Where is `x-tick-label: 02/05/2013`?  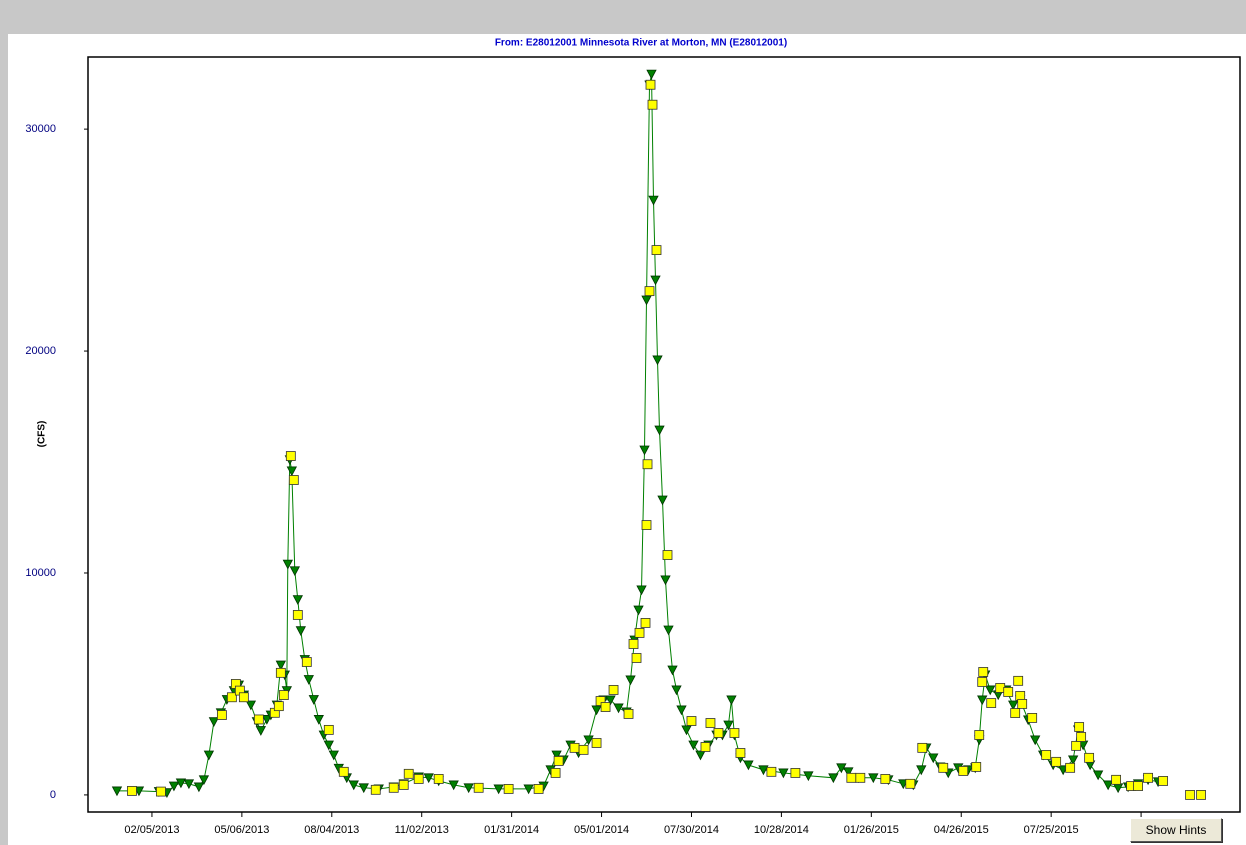 x-tick-label: 02/05/2013 is located at coordinates (151, 830).